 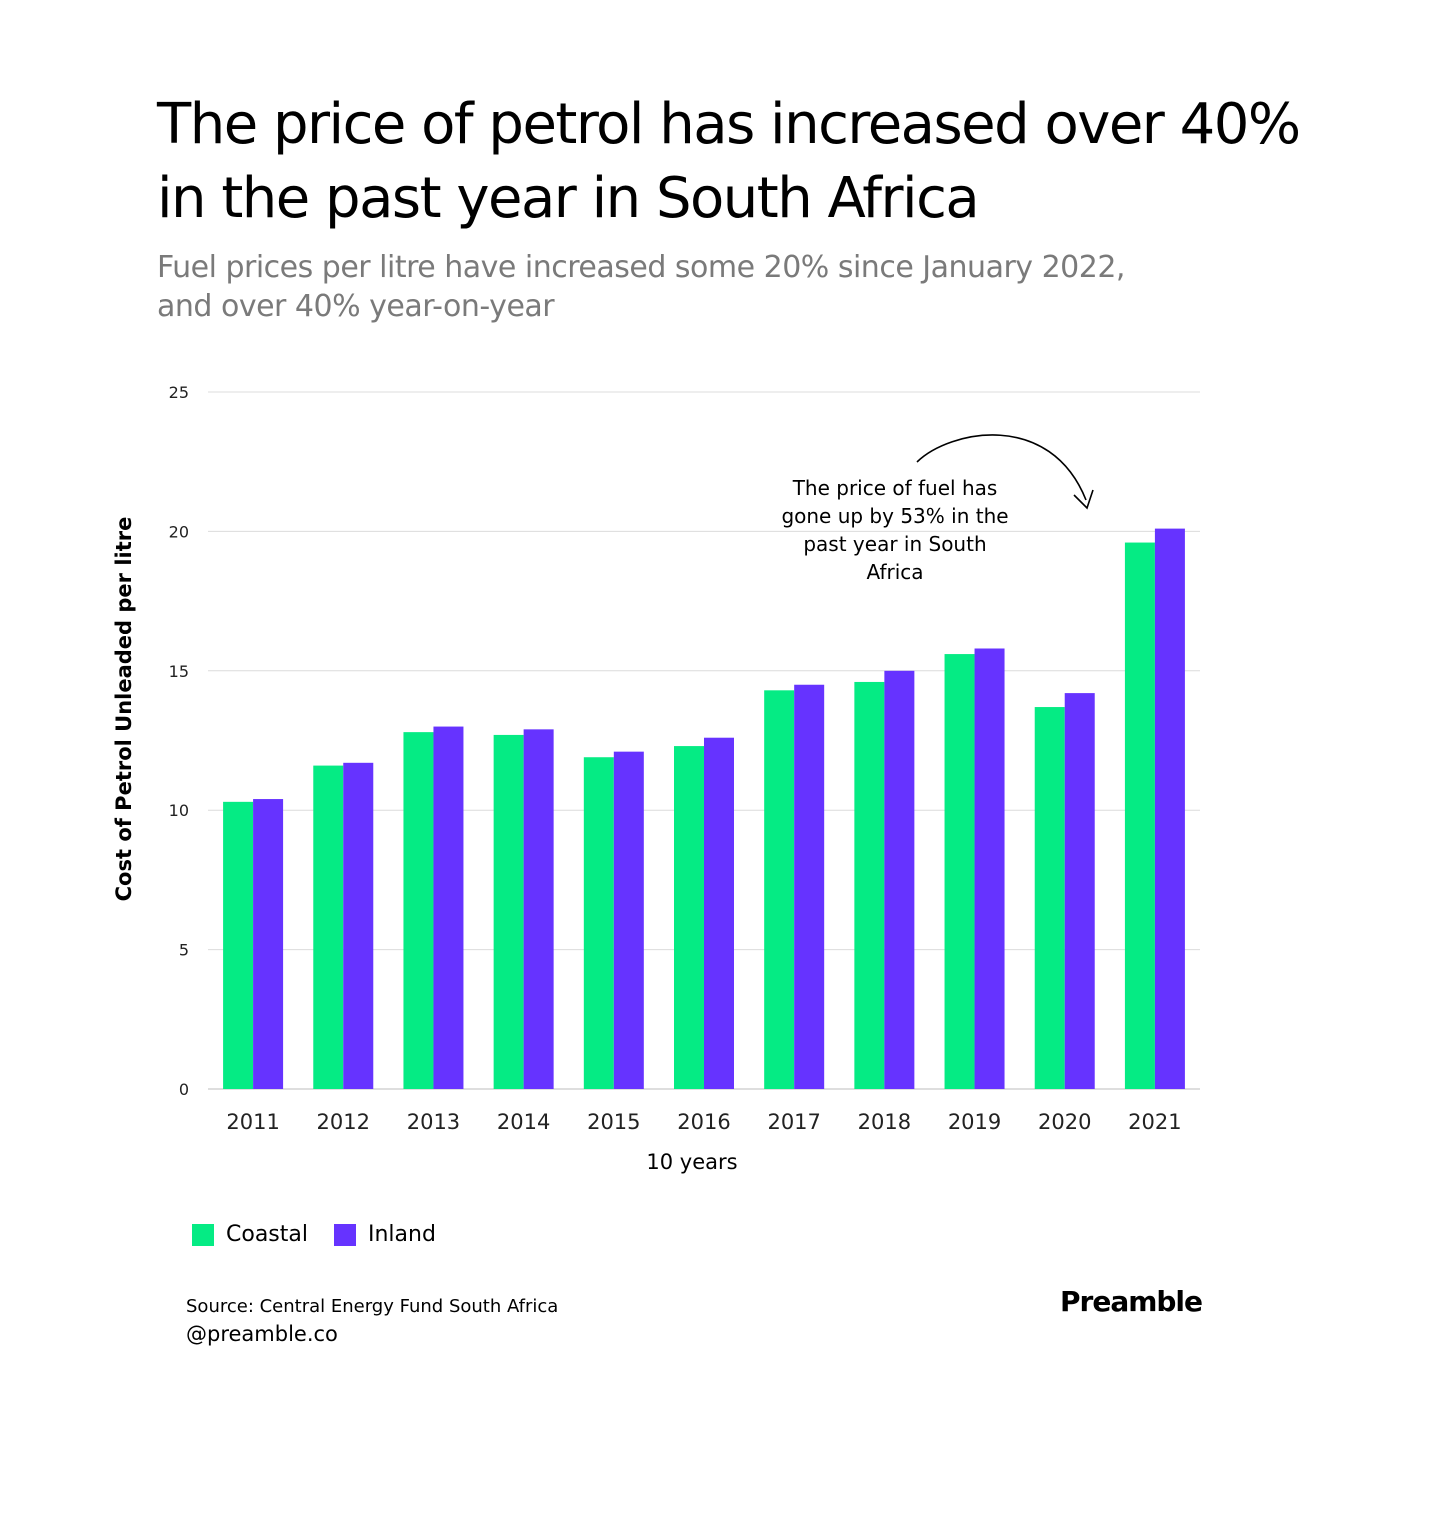 What do you see at coordinates (203, 1234) in the screenshot?
I see `legend-swatch-coastal` at bounding box center [203, 1234].